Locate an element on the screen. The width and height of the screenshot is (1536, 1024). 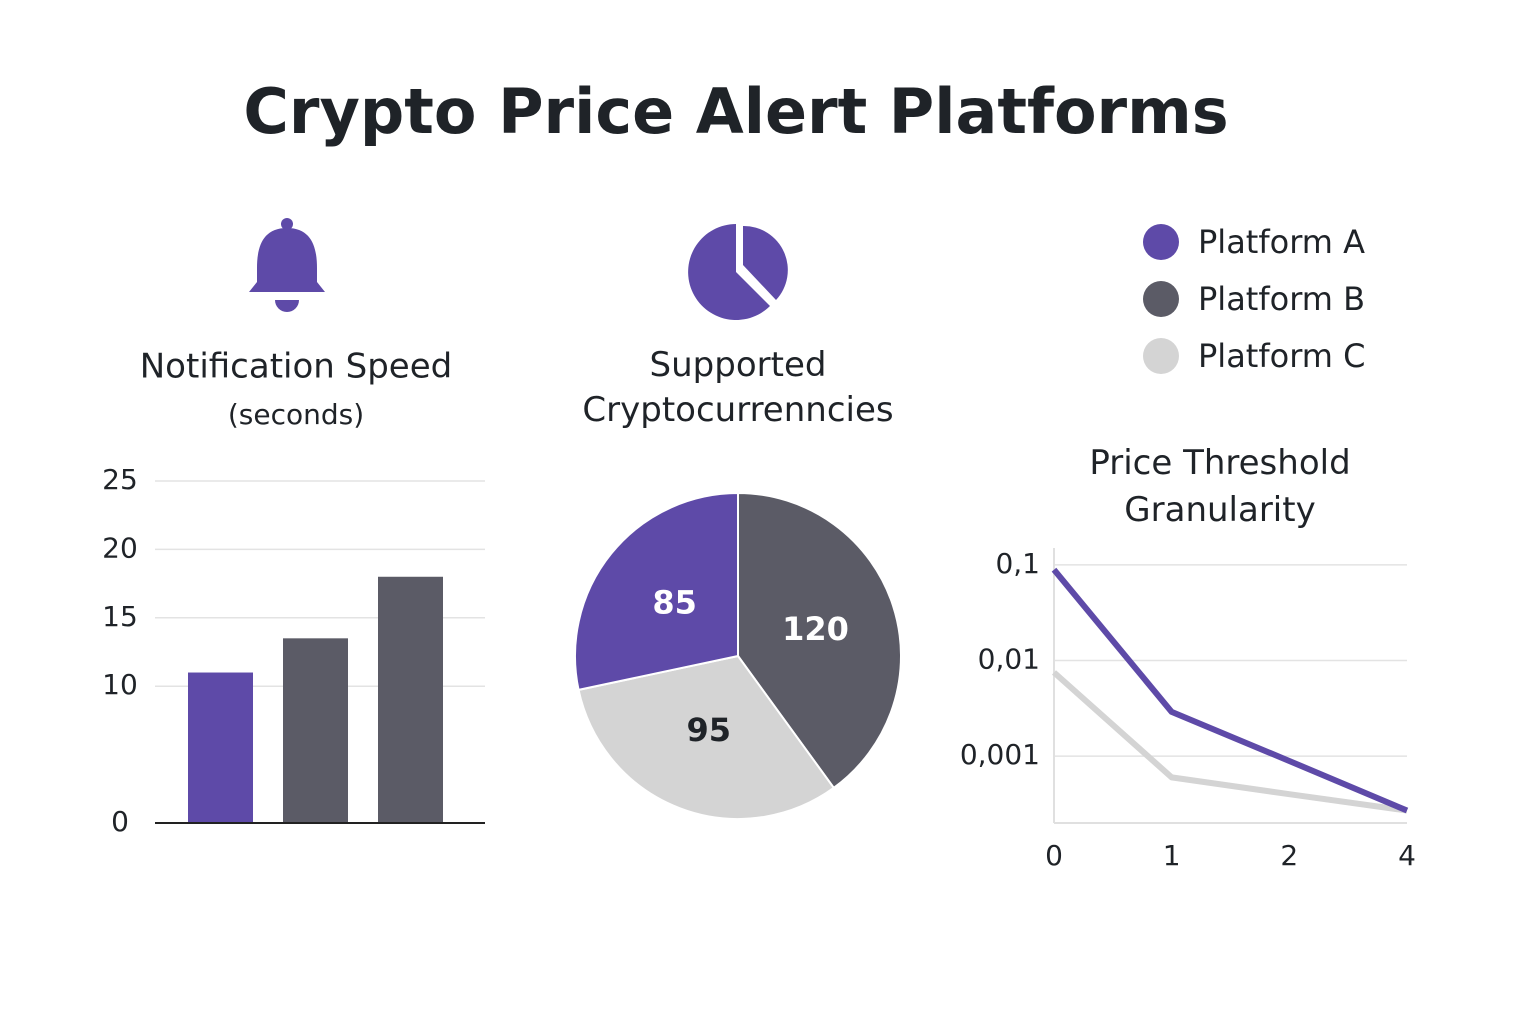
pie-icon is located at coordinates (738, 272).